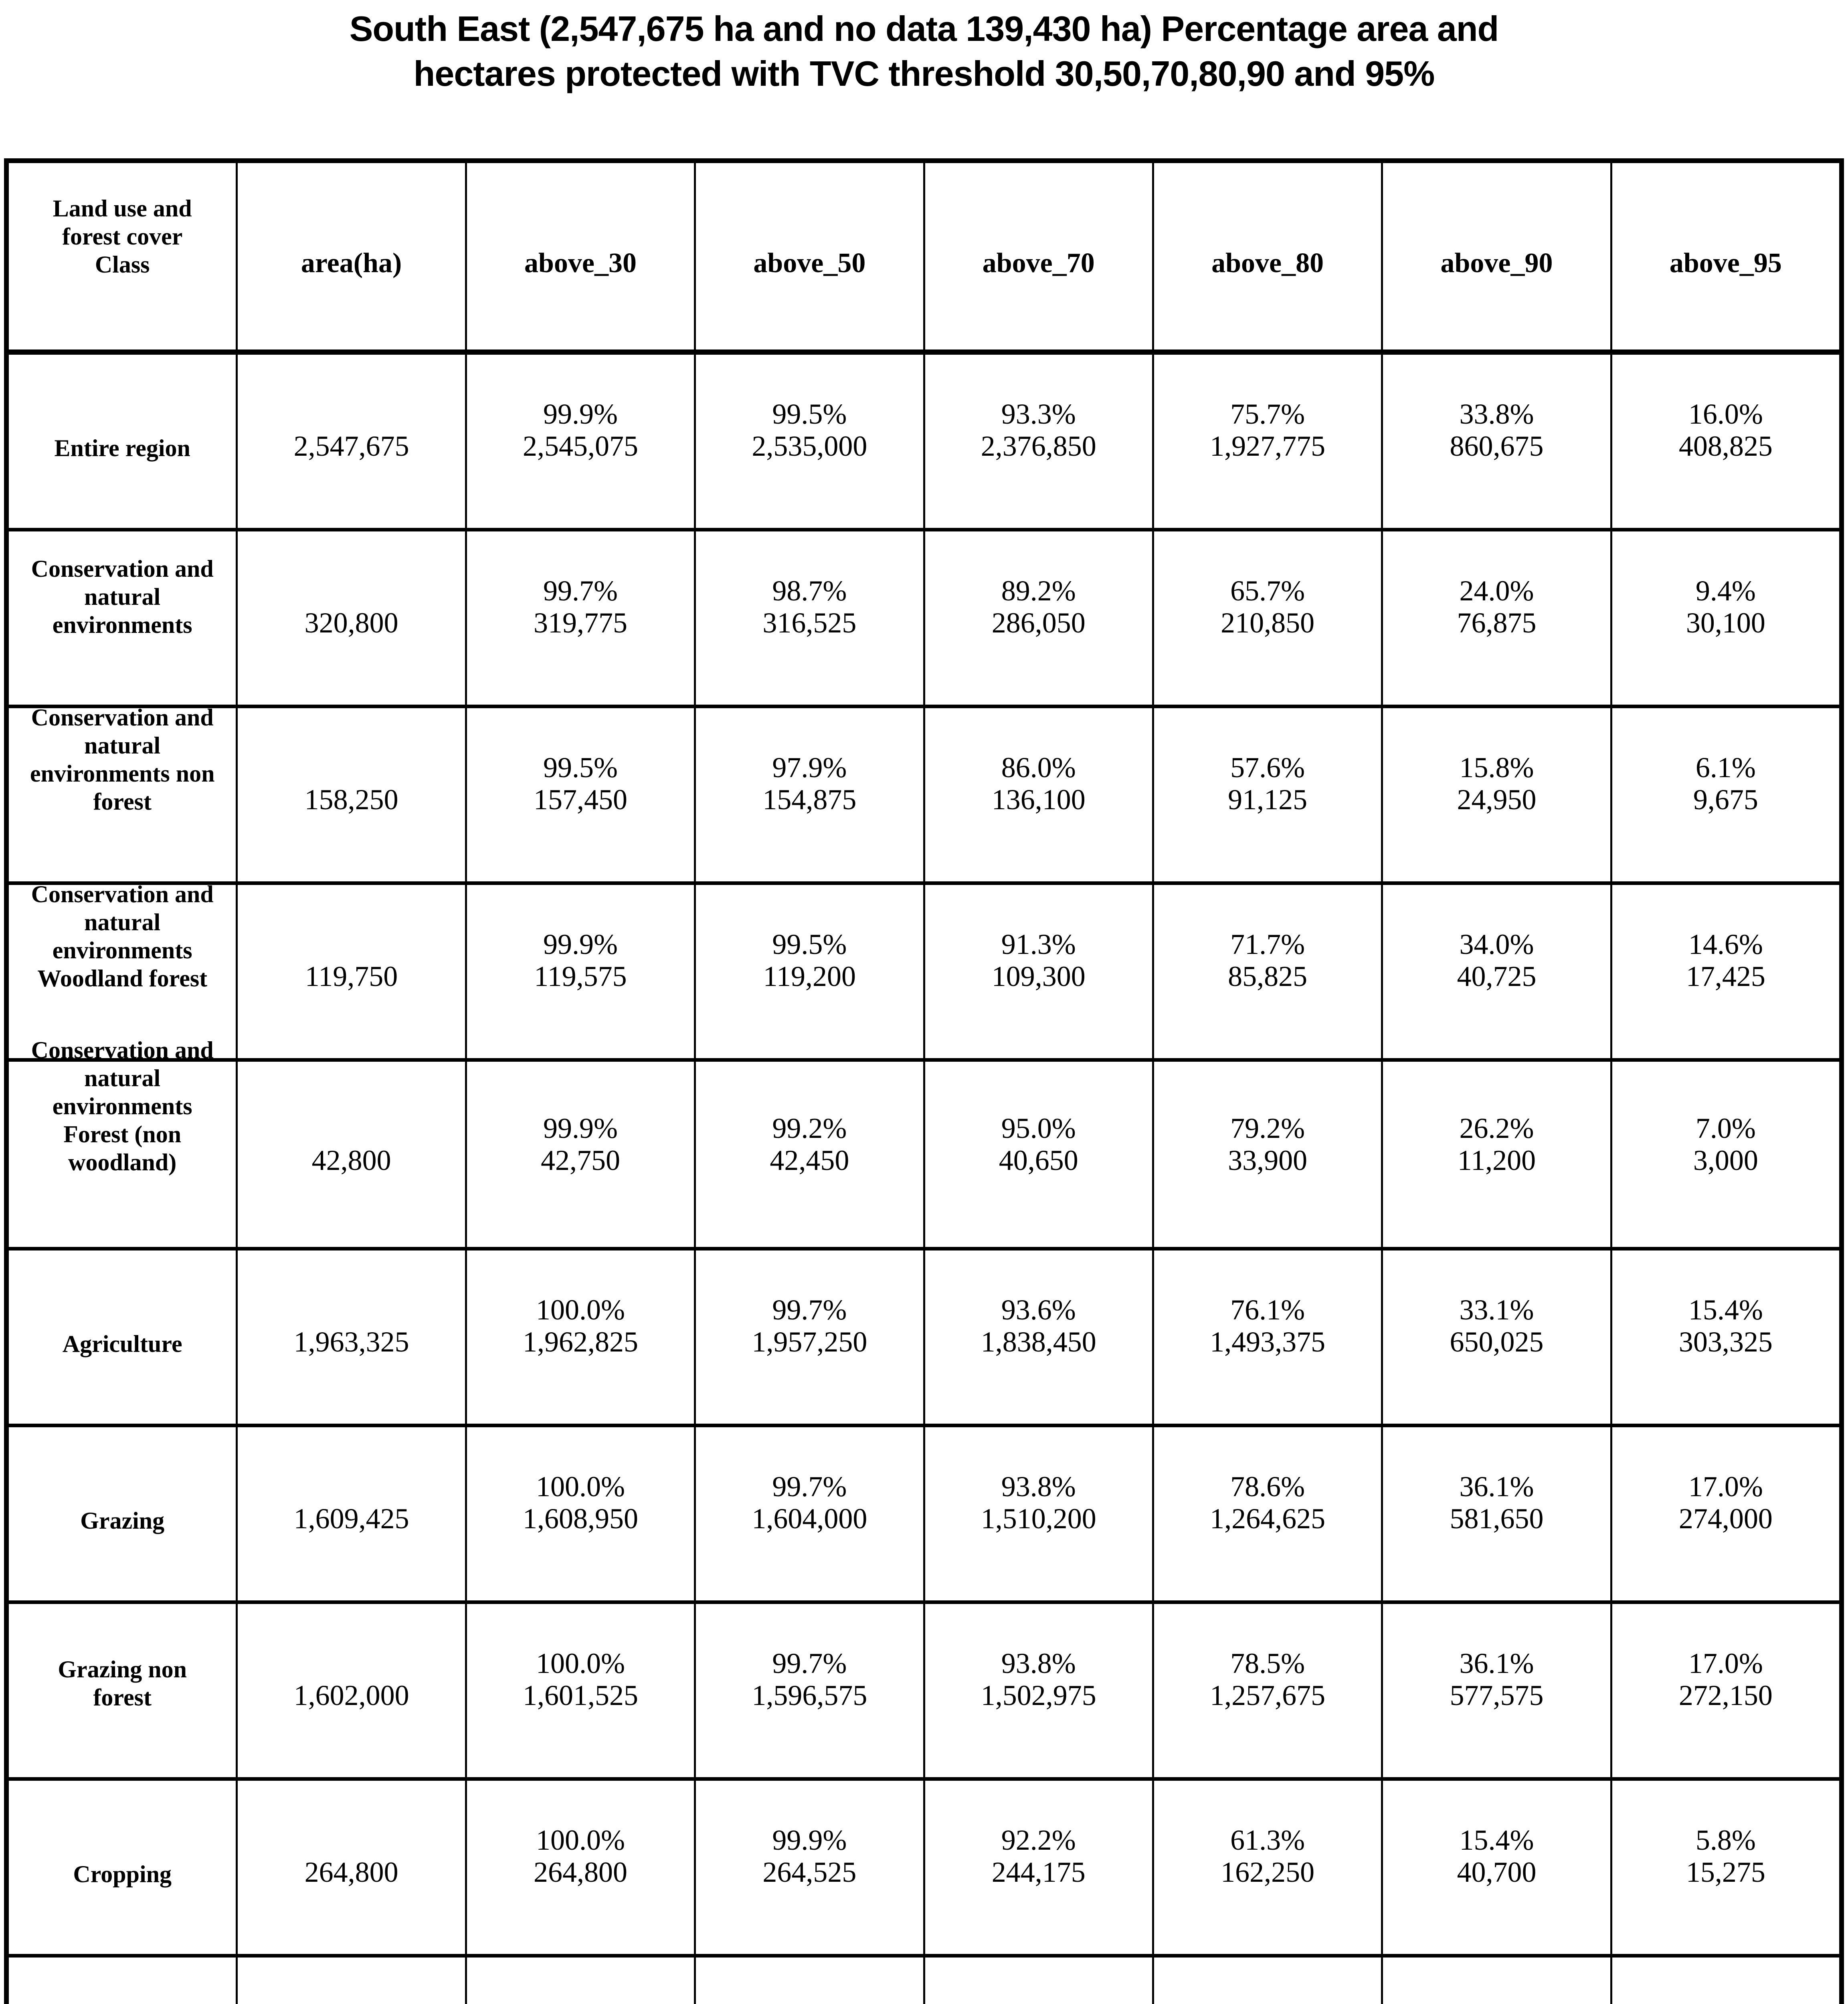 This screenshot has width=1848, height=2004. Describe the element at coordinates (1266, 618) in the screenshot. I see `threshold-cell: 65.7% 210,850` at that location.